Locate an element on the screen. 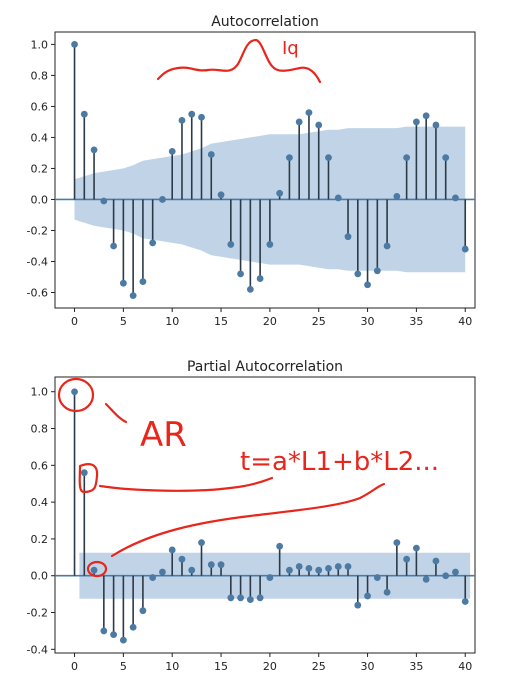 This screenshot has width=511, height=692. pacf-xtick-label: 25 is located at coordinates (319, 666).